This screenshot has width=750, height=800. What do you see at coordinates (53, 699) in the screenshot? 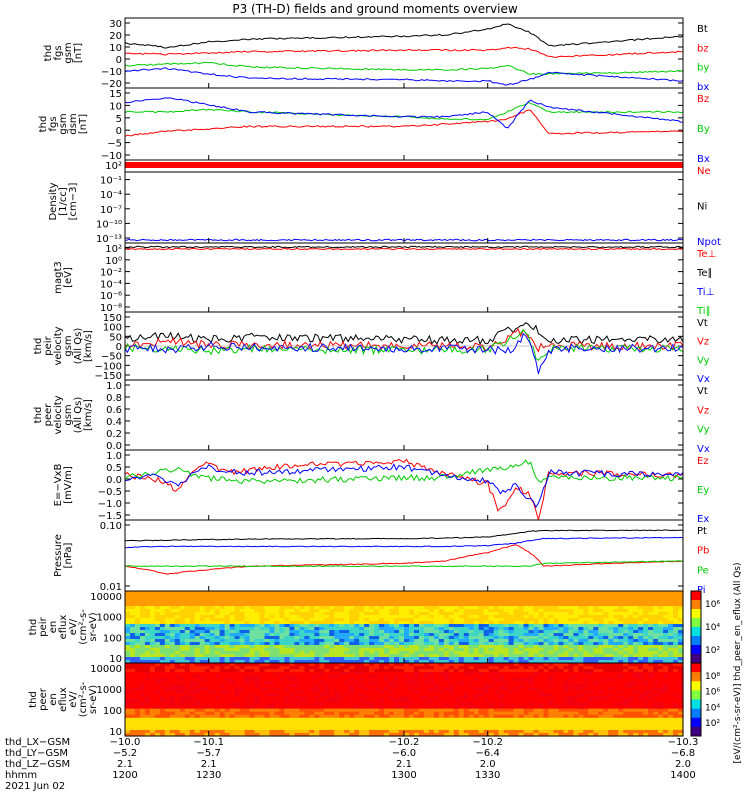
I see `y-axis-label: en` at bounding box center [53, 699].